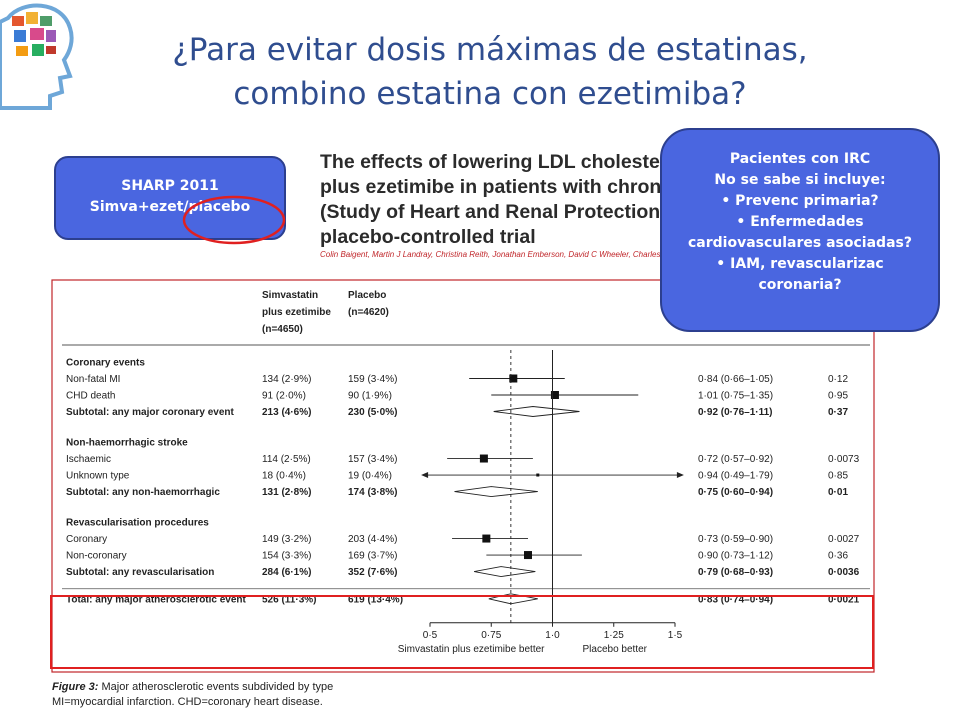  What do you see at coordinates (735, 412) in the screenshot?
I see `cell-risk-ratio: 0·92 (0·76–1·11)` at bounding box center [735, 412].